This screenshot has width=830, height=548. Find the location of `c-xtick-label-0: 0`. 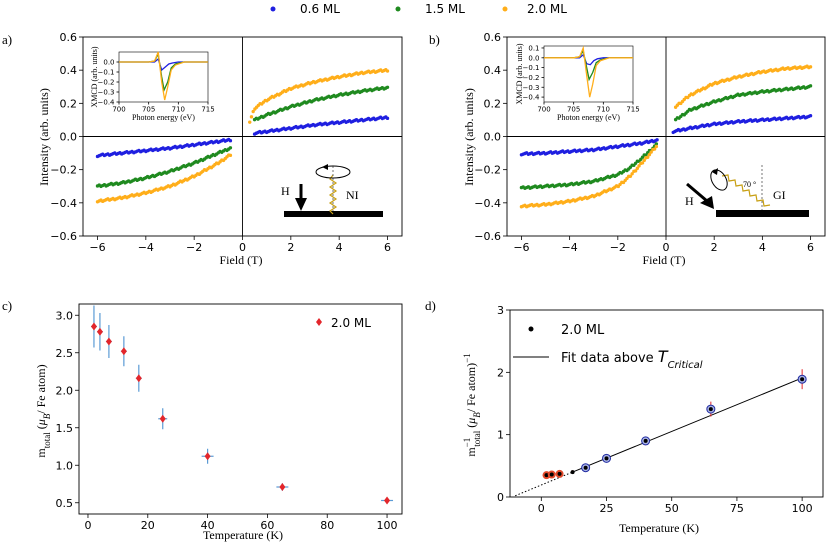

c-xtick-label-0: 0 is located at coordinates (87, 525).